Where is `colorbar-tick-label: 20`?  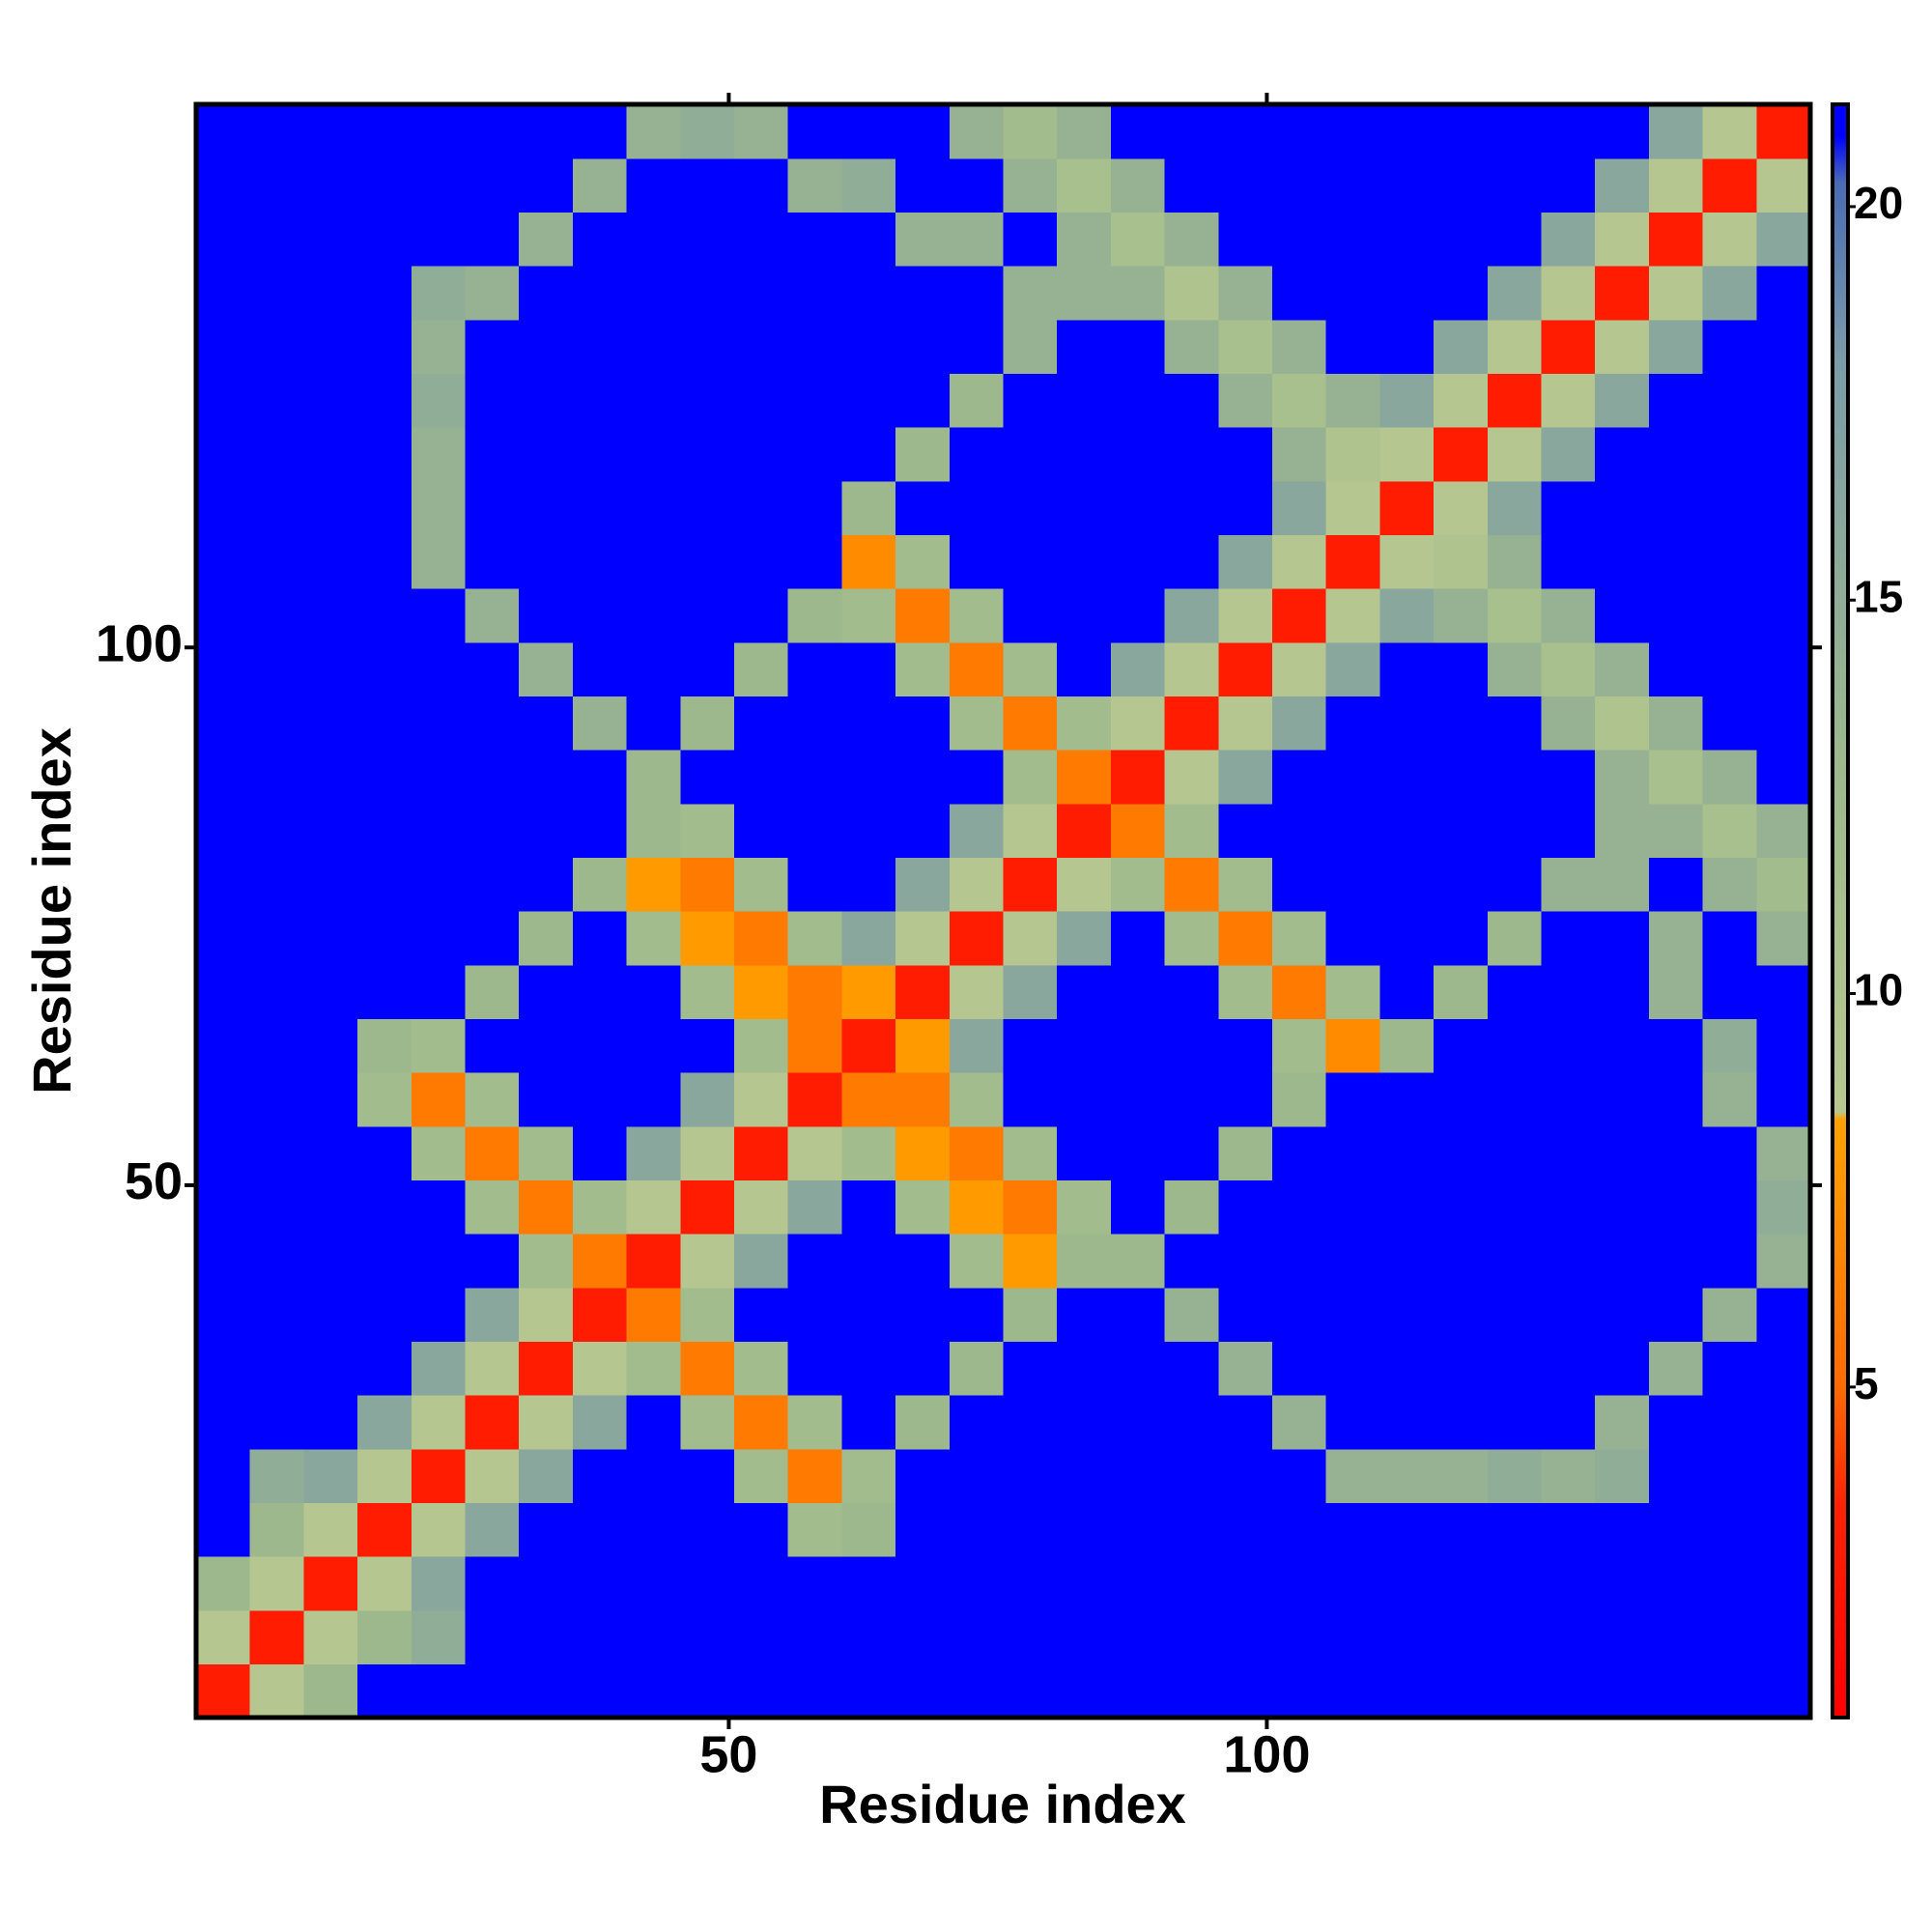
colorbar-tick-label: 20 is located at coordinates (1878, 203).